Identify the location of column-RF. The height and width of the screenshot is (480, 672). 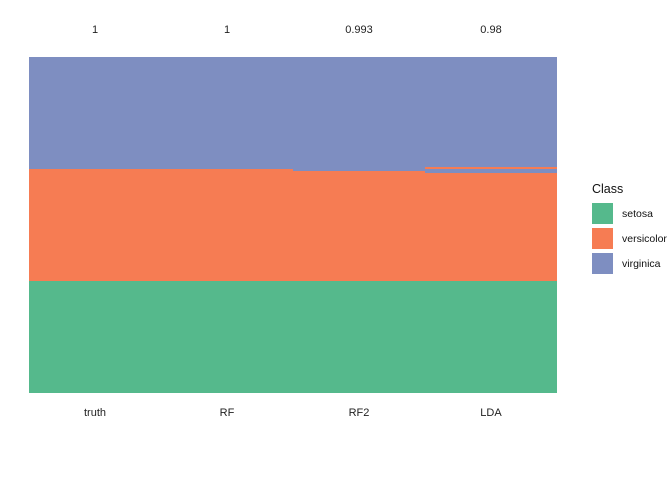
(227, 225).